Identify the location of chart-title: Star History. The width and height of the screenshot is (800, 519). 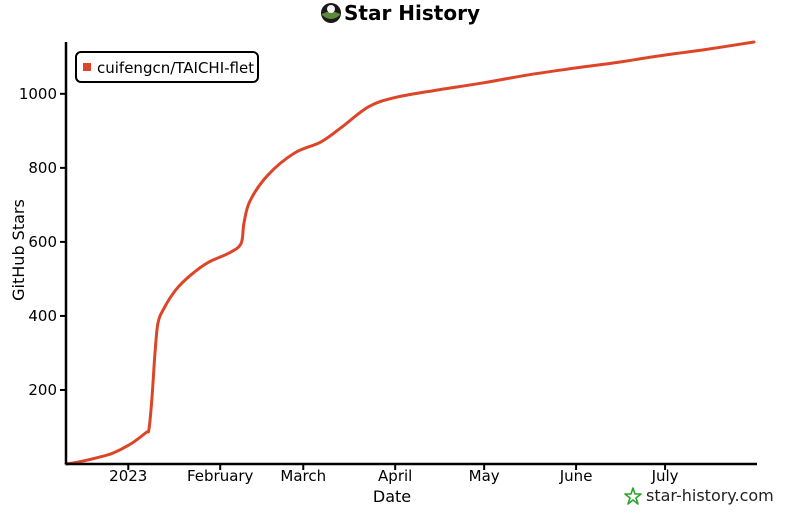
(412, 13).